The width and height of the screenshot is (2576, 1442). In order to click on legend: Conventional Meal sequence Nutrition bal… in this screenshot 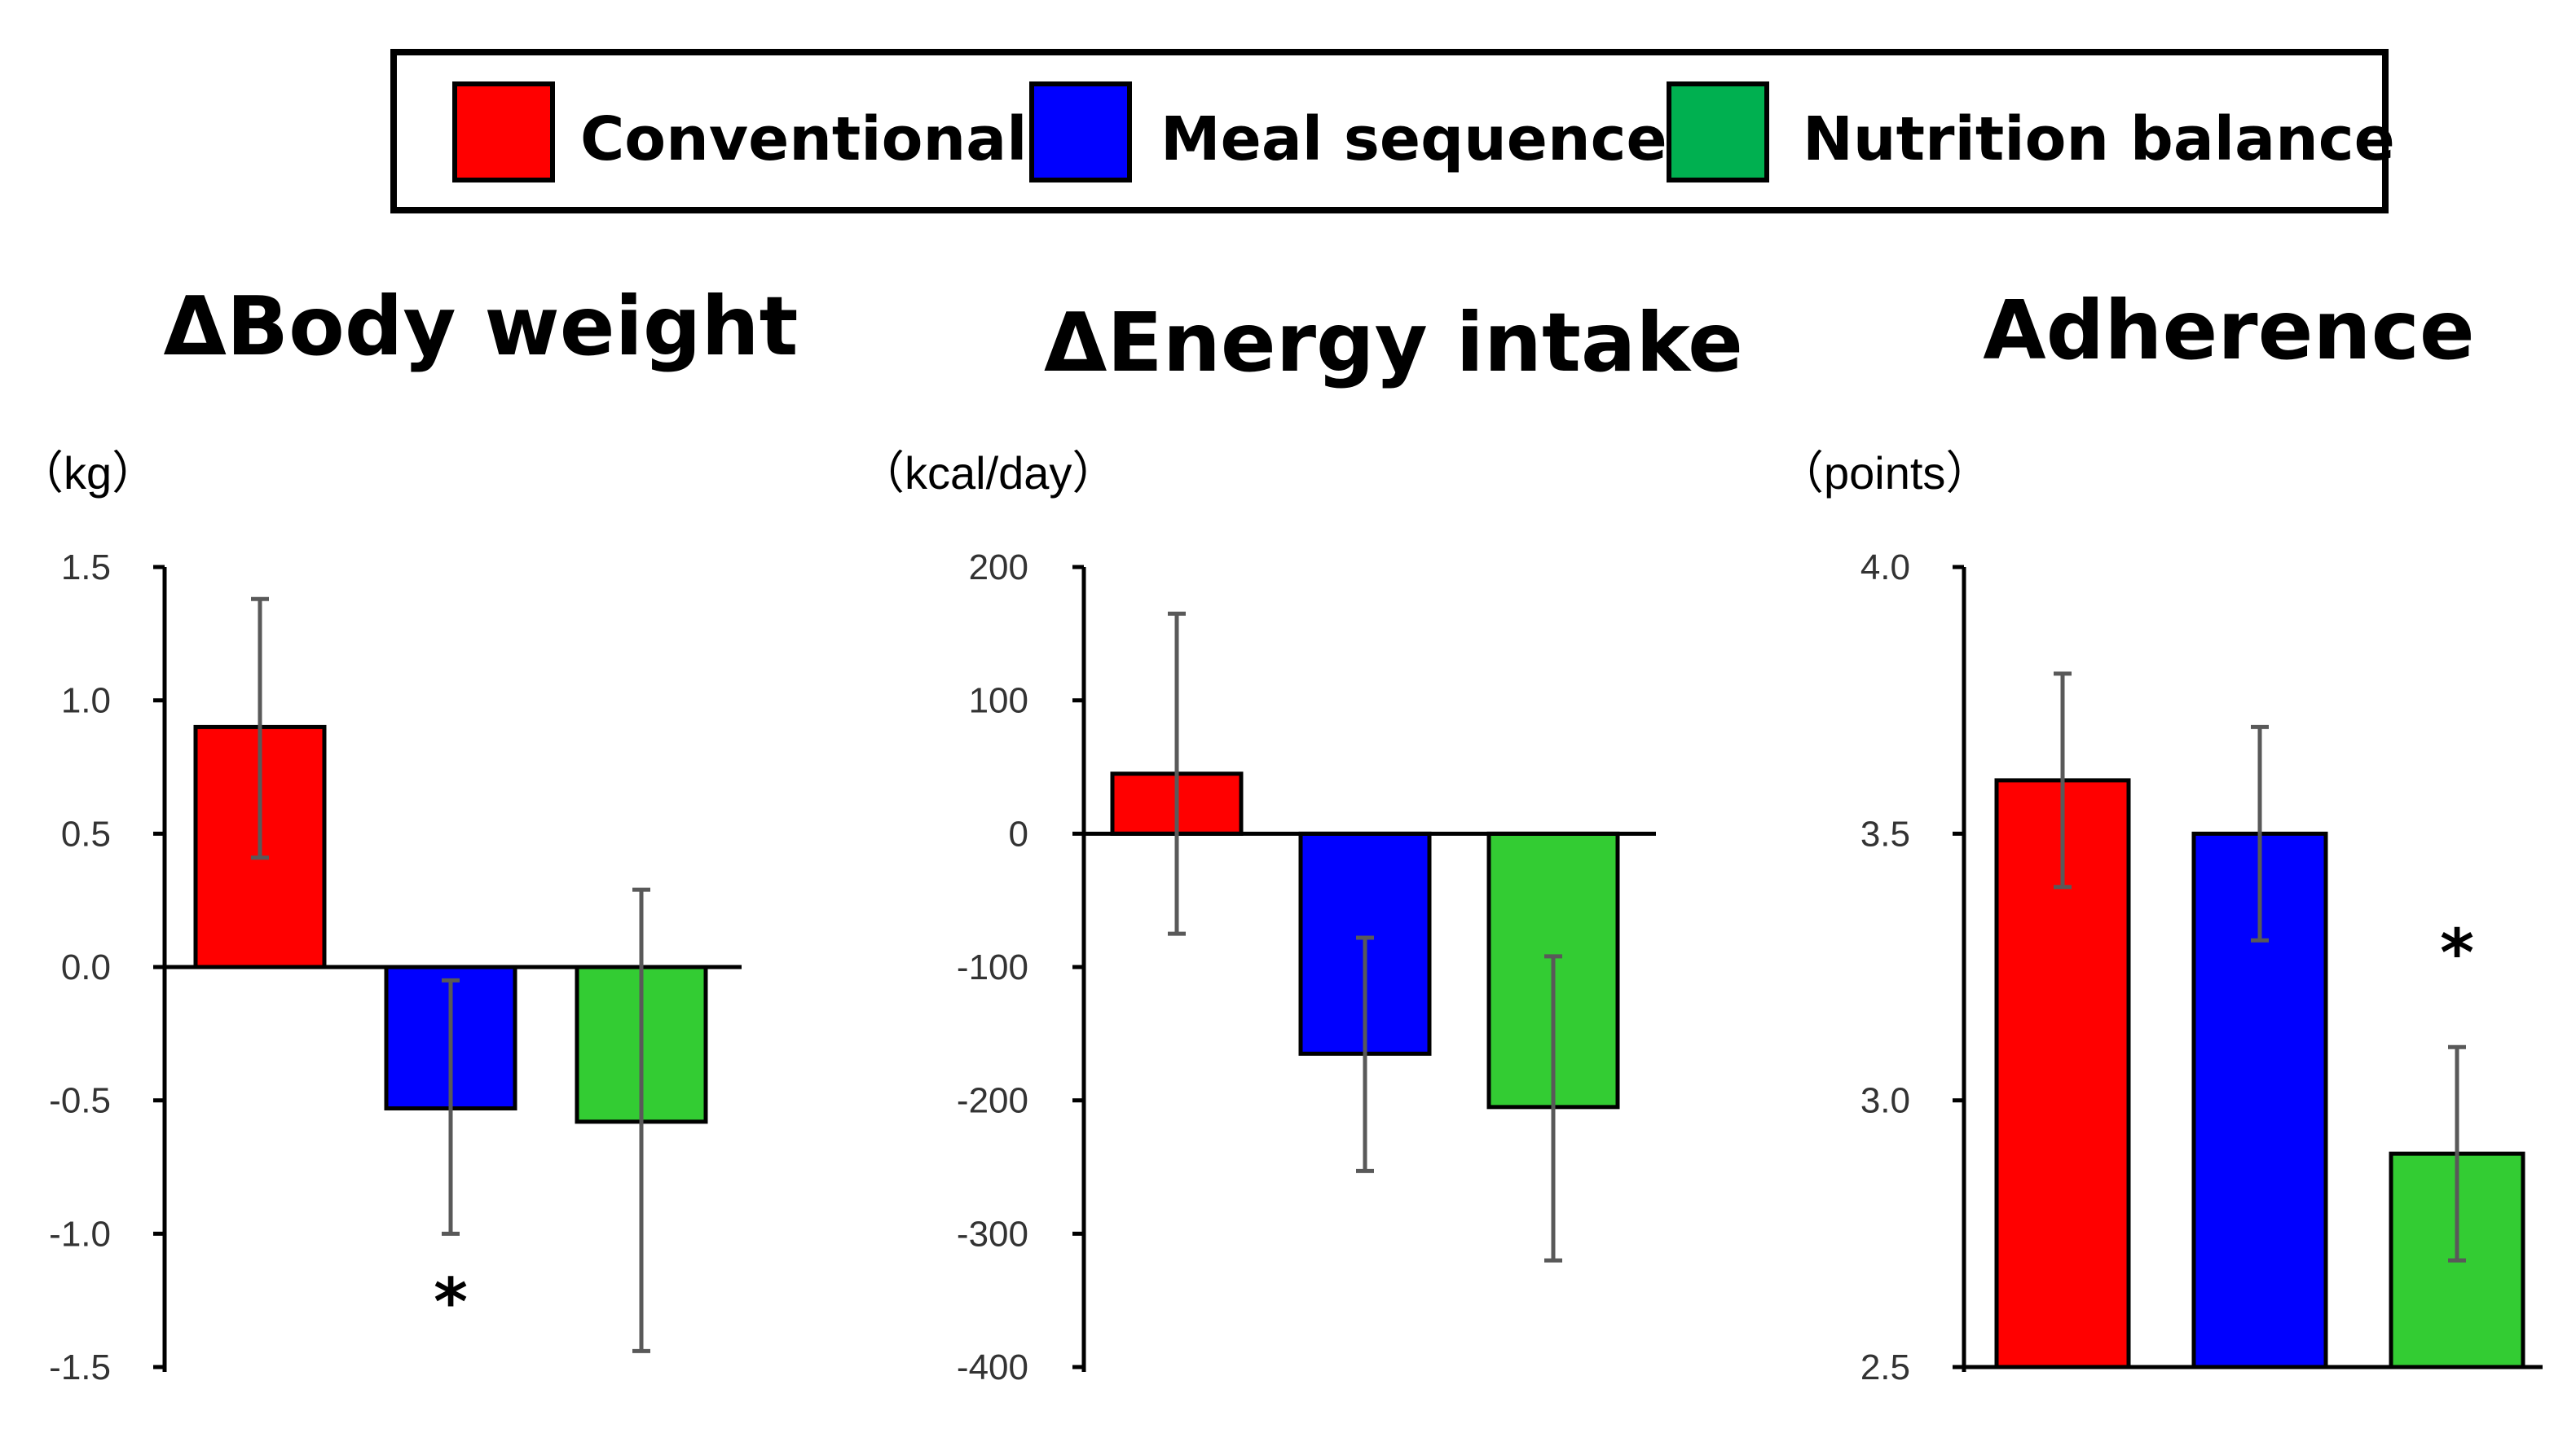, I will do `click(1393, 131)`.